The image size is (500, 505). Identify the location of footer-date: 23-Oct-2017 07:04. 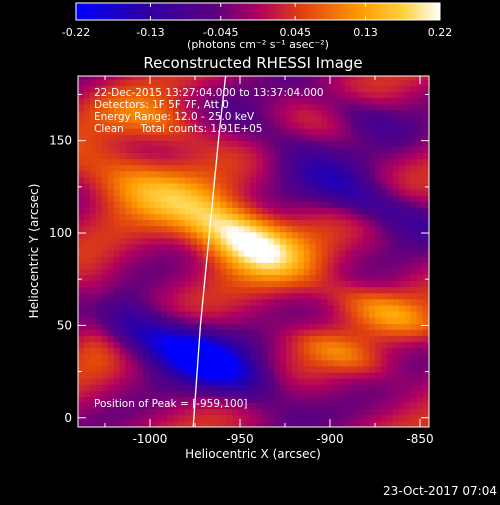
(440, 491).